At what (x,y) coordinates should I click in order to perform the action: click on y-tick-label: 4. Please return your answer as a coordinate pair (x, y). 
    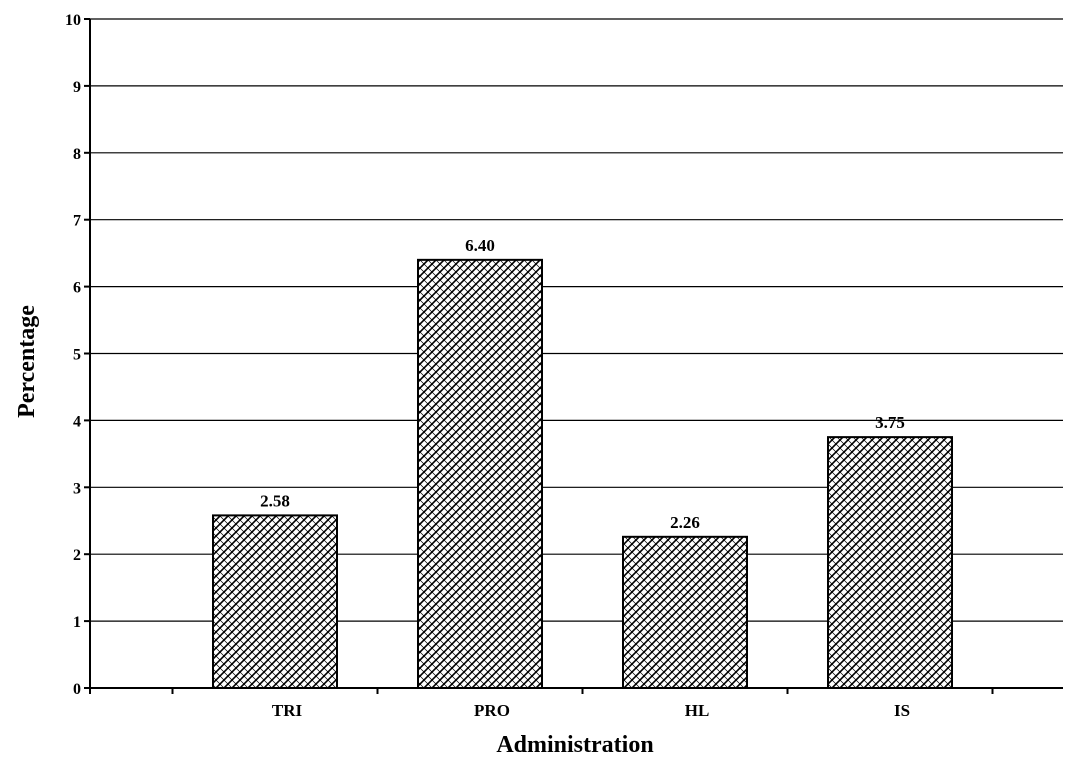
    Looking at the image, I should click on (77, 421).